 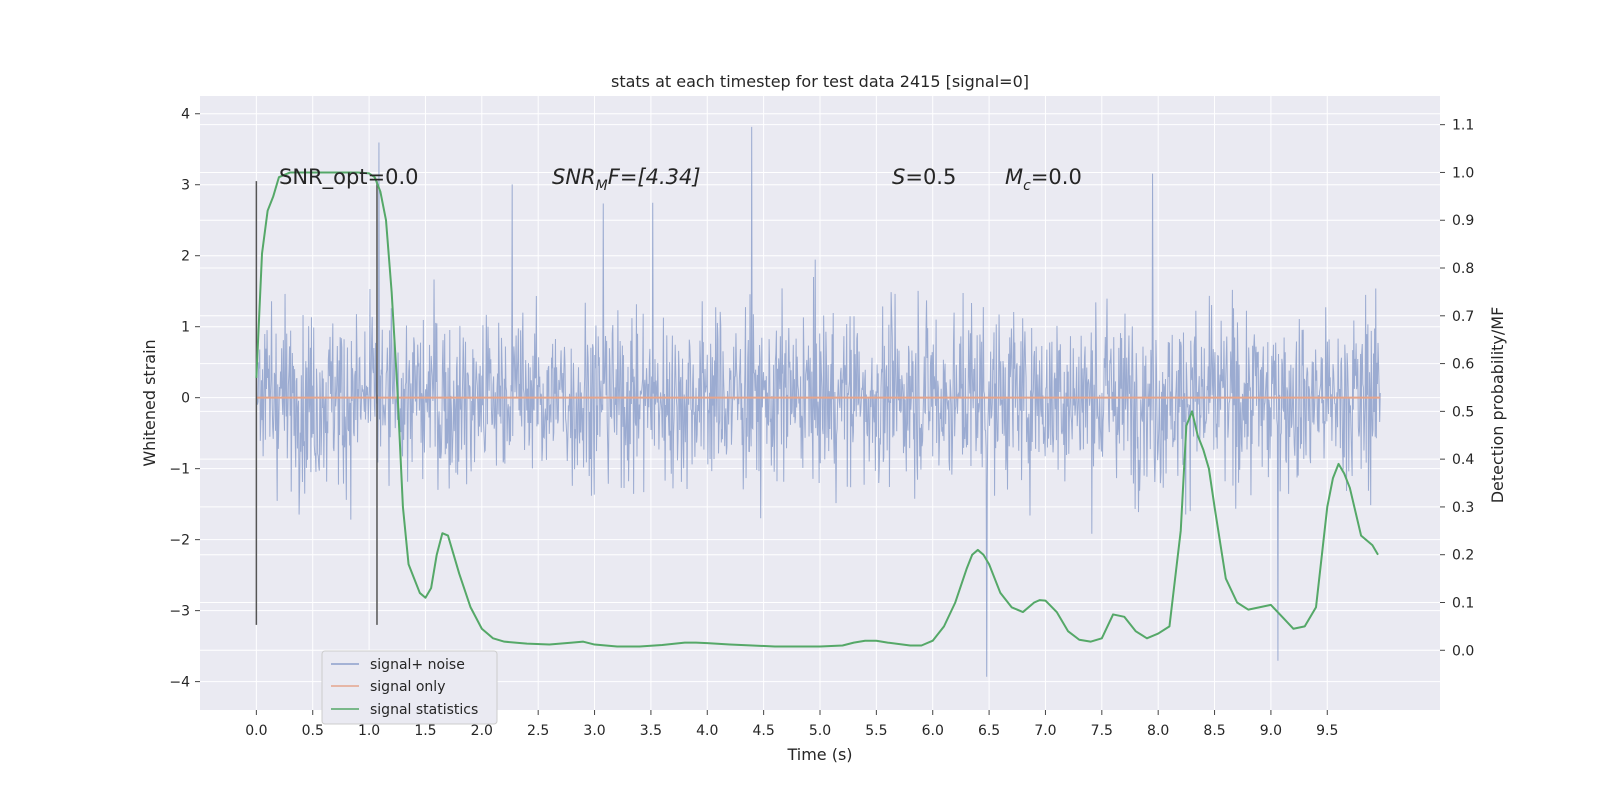 What do you see at coordinates (369, 731) in the screenshot?
I see `x-tick-label: 1.0` at bounding box center [369, 731].